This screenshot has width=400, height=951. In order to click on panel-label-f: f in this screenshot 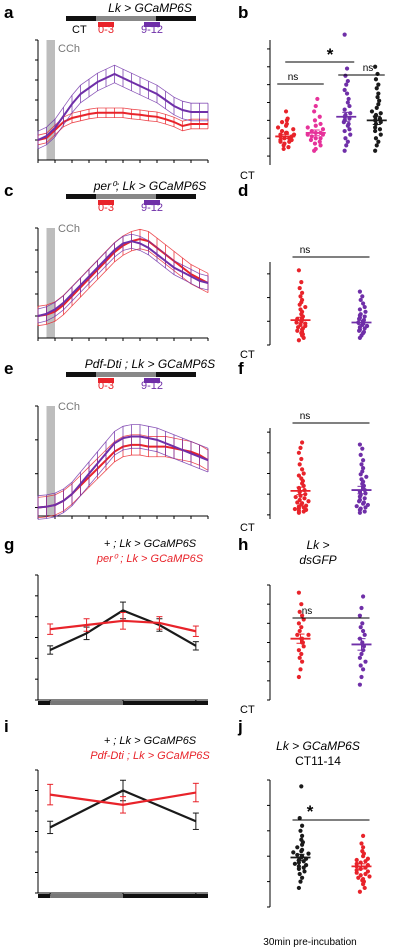, I will do `click(241, 368)`.